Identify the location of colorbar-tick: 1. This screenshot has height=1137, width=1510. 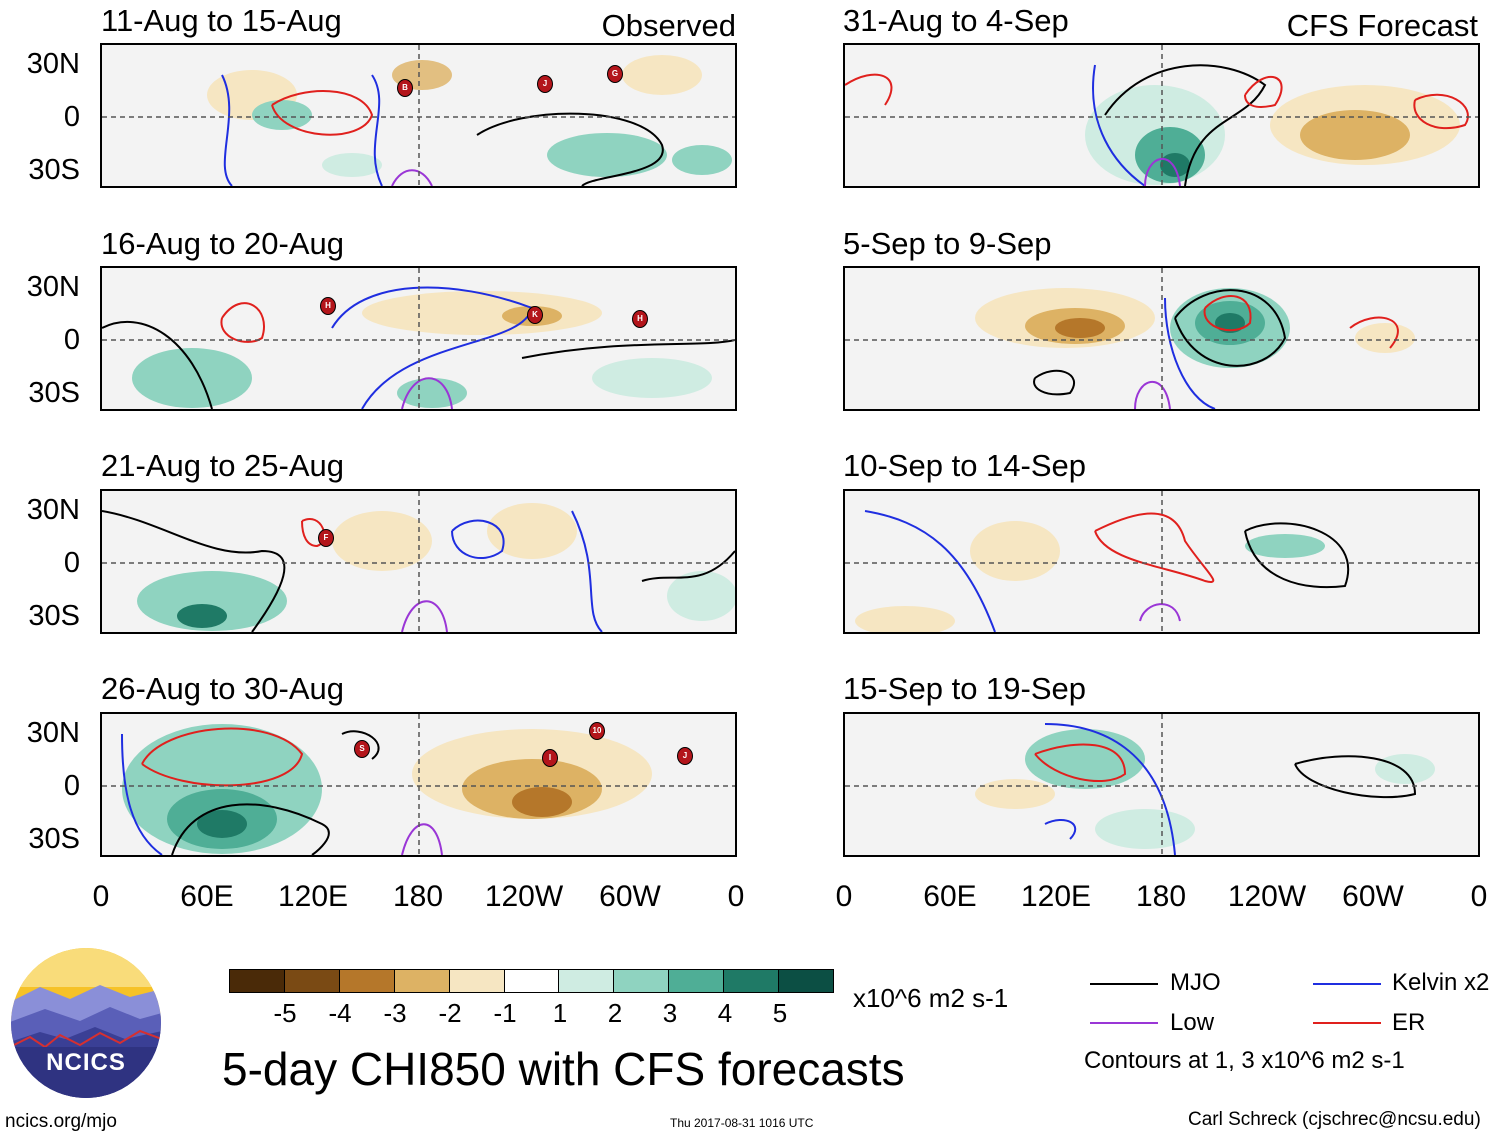
(560, 1013).